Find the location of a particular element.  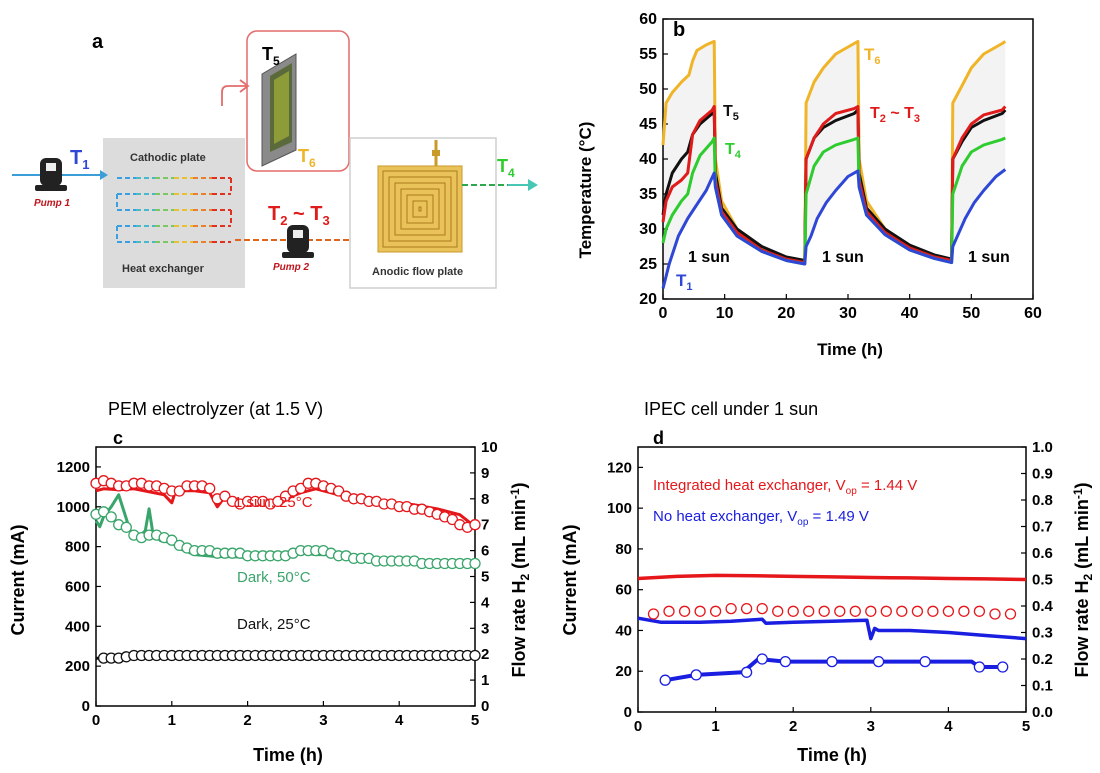

b-xtick-label: 40 is located at coordinates (910, 313).